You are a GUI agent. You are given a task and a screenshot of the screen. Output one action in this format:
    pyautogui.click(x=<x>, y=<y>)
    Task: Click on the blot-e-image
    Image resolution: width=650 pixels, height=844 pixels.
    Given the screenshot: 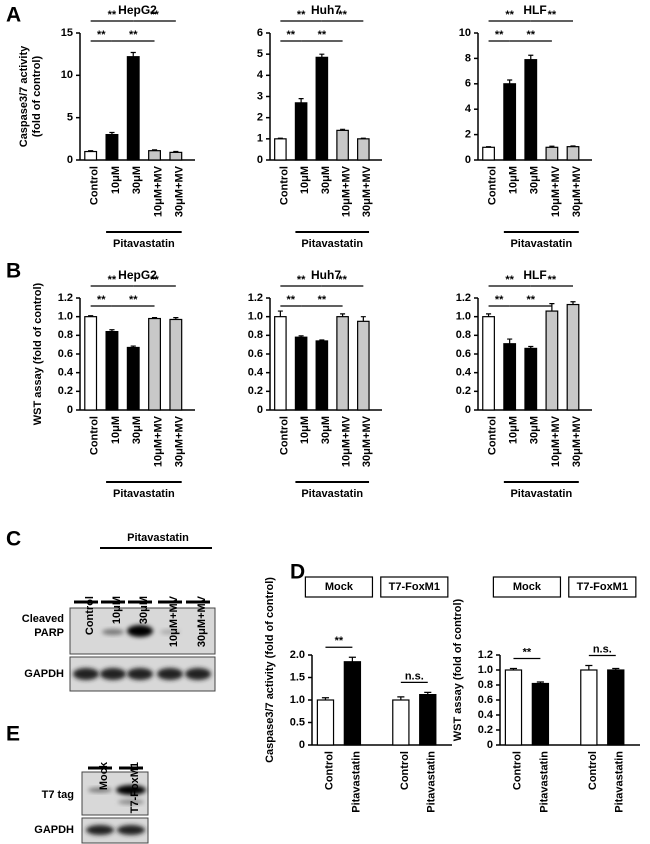 What is the action you would take?
    pyautogui.click(x=115, y=807)
    